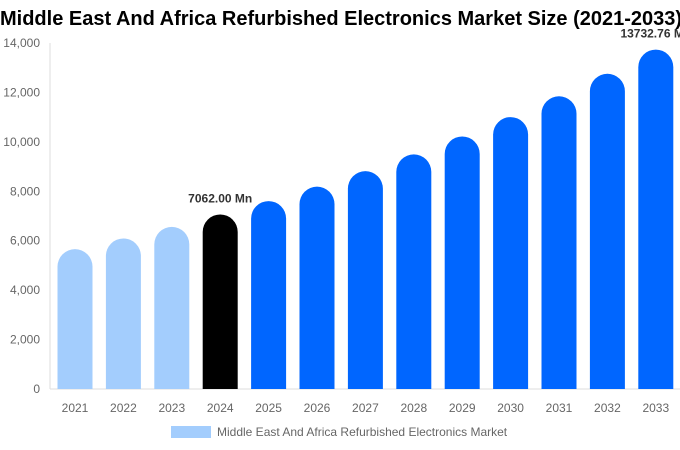  Describe the element at coordinates (25, 191) in the screenshot. I see `y-tick-label: 8,000` at that location.